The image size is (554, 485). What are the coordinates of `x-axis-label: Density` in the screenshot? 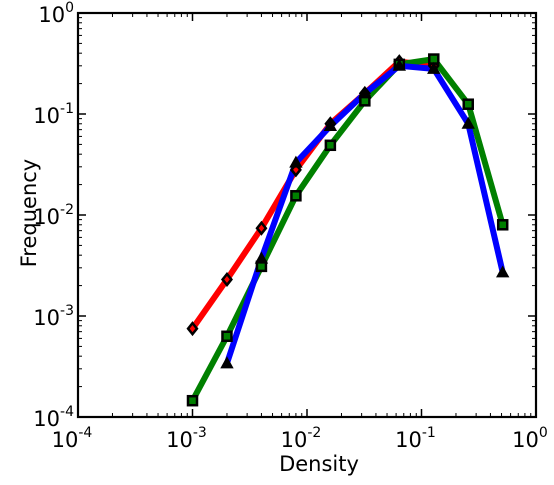 It's located at (319, 464).